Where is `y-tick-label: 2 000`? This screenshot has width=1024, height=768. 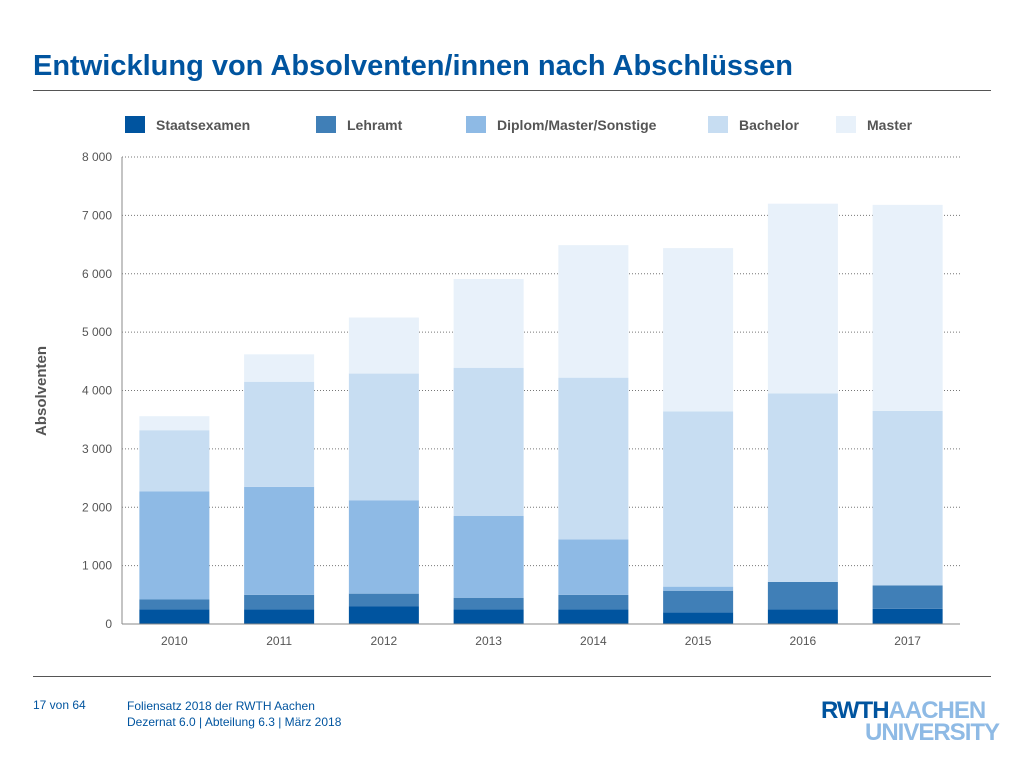 y-tick-label: 2 000 is located at coordinates (97, 507).